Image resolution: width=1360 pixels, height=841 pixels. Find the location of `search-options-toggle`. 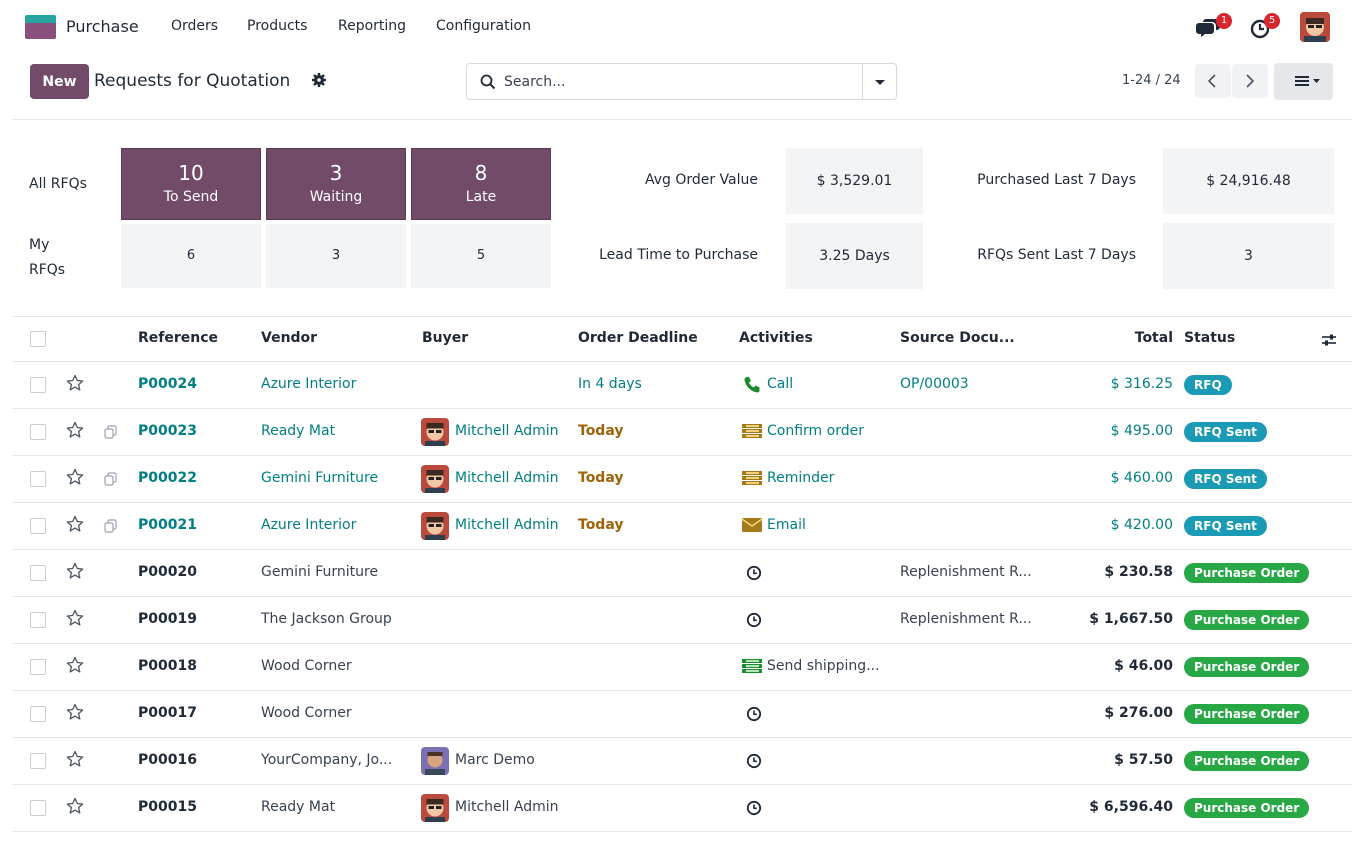

search-options-toggle is located at coordinates (879, 81).